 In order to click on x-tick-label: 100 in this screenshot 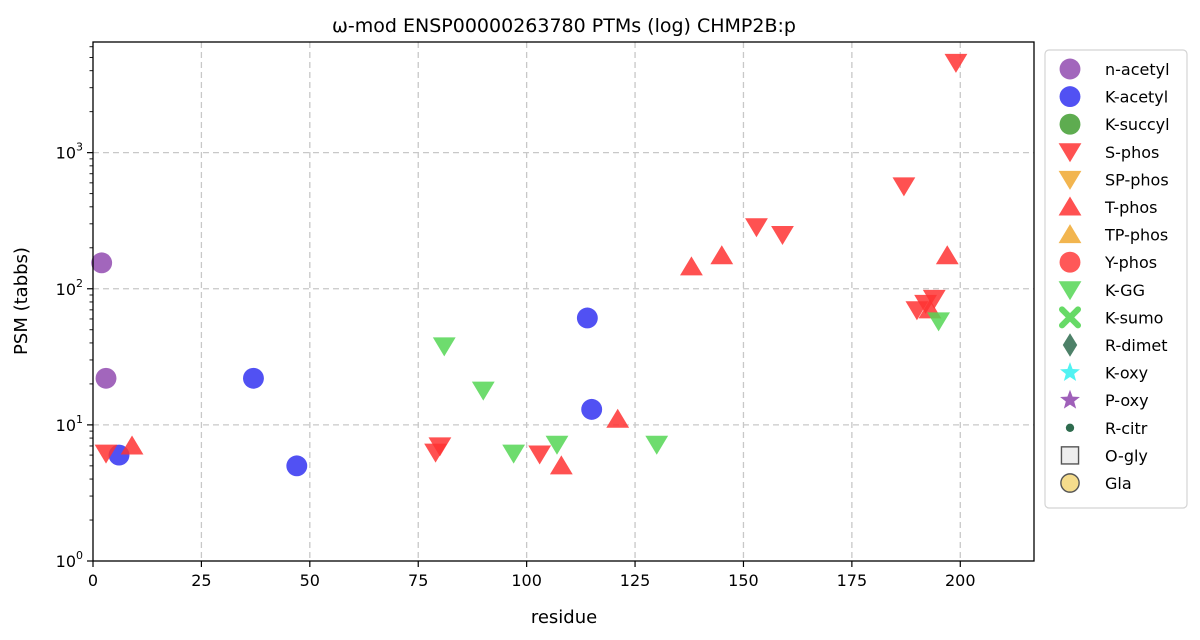, I will do `click(526, 580)`.